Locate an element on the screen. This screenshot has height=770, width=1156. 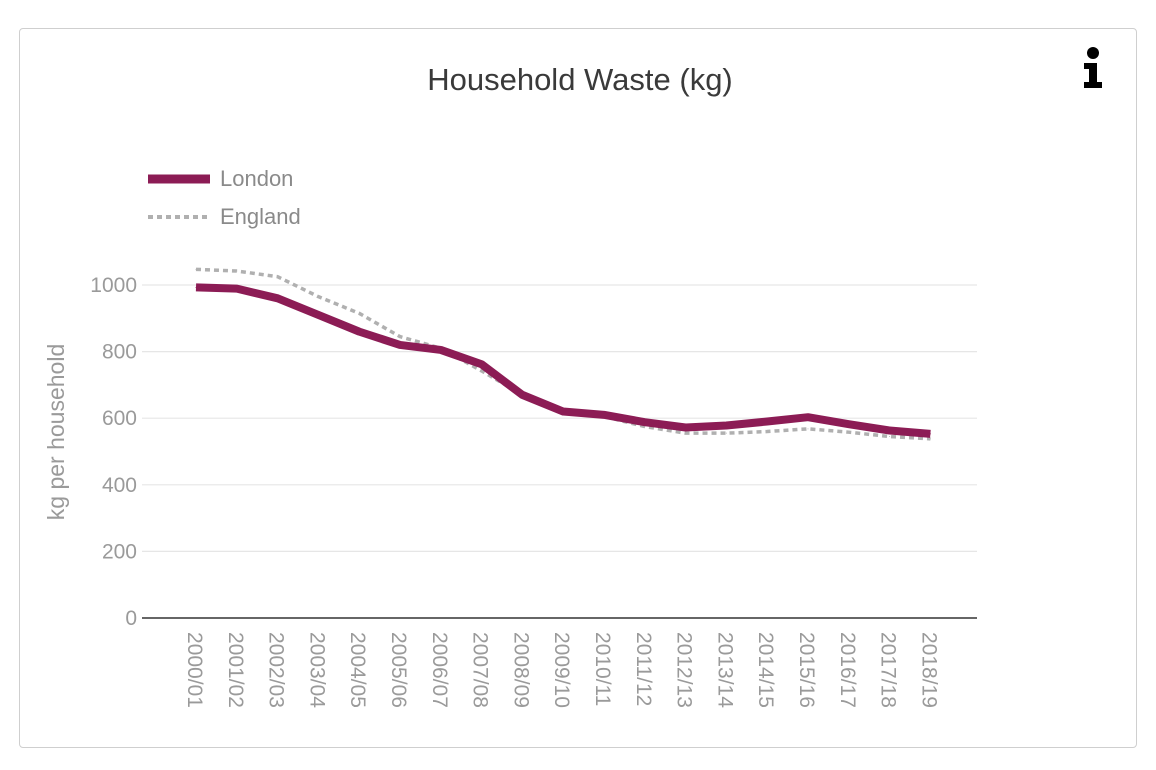
x-tick-label: 2003/04 is located at coordinates (316, 670).